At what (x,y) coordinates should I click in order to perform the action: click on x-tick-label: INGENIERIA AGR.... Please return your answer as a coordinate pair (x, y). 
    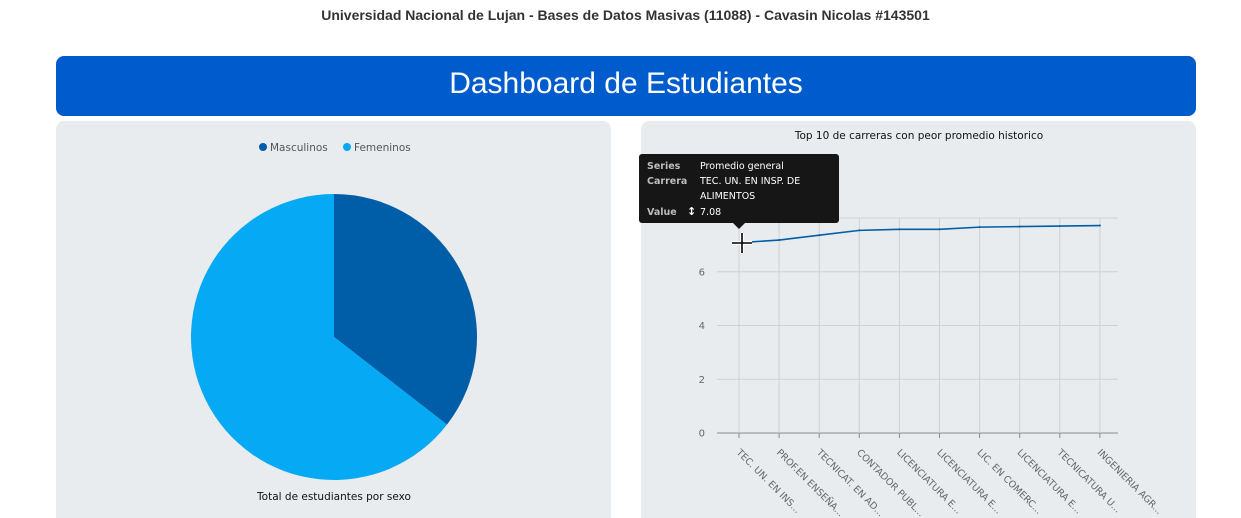
    Looking at the image, I should click on (1129, 481).